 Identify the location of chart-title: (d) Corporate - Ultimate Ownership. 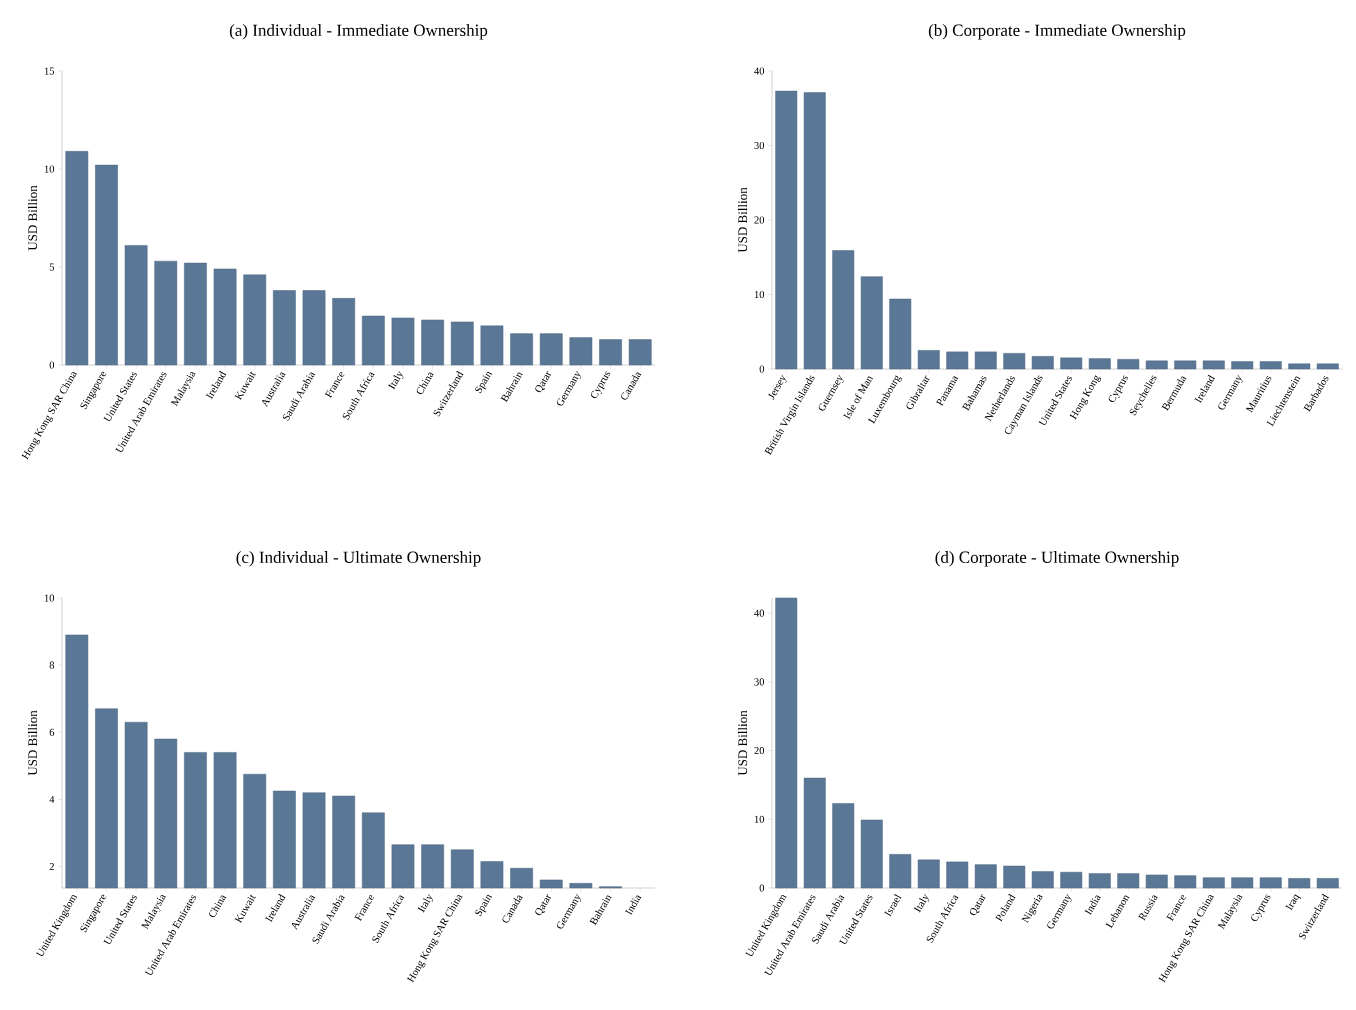
(1057, 559).